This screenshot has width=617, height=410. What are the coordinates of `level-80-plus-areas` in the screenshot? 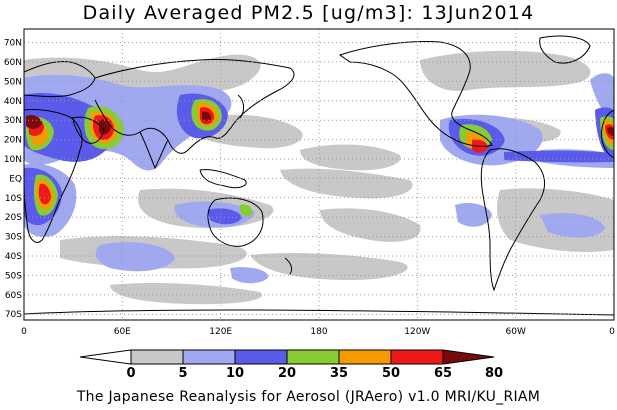 It's located at (320, 123).